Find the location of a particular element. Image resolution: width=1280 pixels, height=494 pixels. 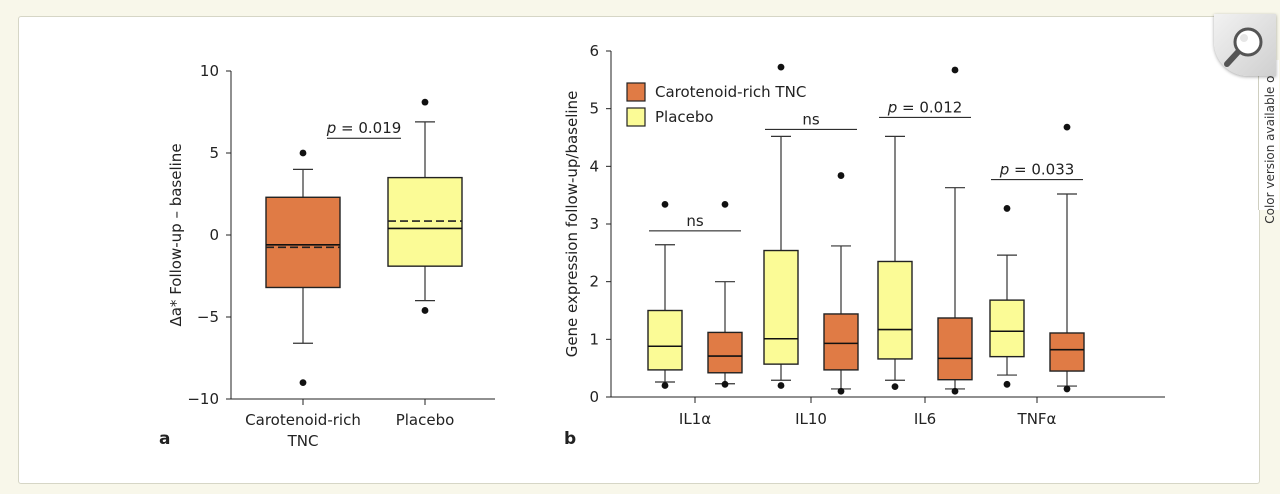

legend-label-tnc: Carotenoid-rich TNC is located at coordinates (730, 92).